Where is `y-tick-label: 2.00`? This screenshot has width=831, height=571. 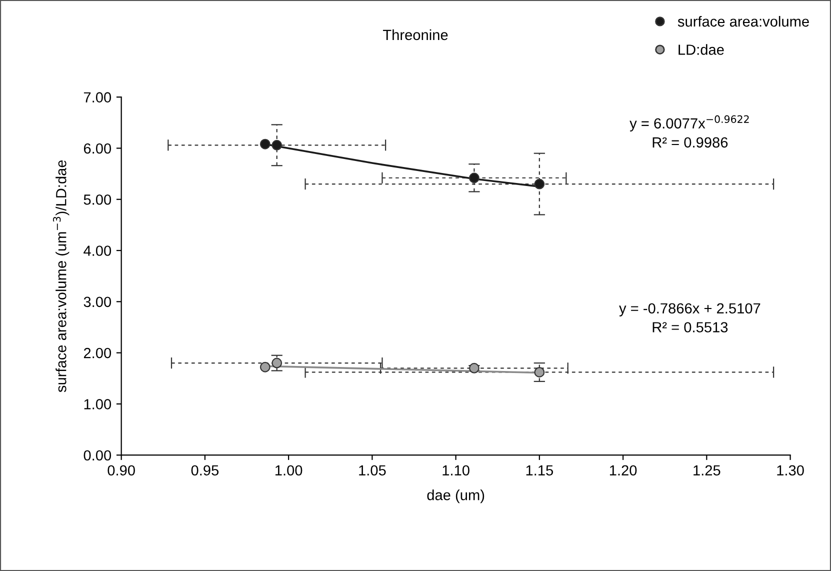
y-tick-label: 2.00 is located at coordinates (98, 353).